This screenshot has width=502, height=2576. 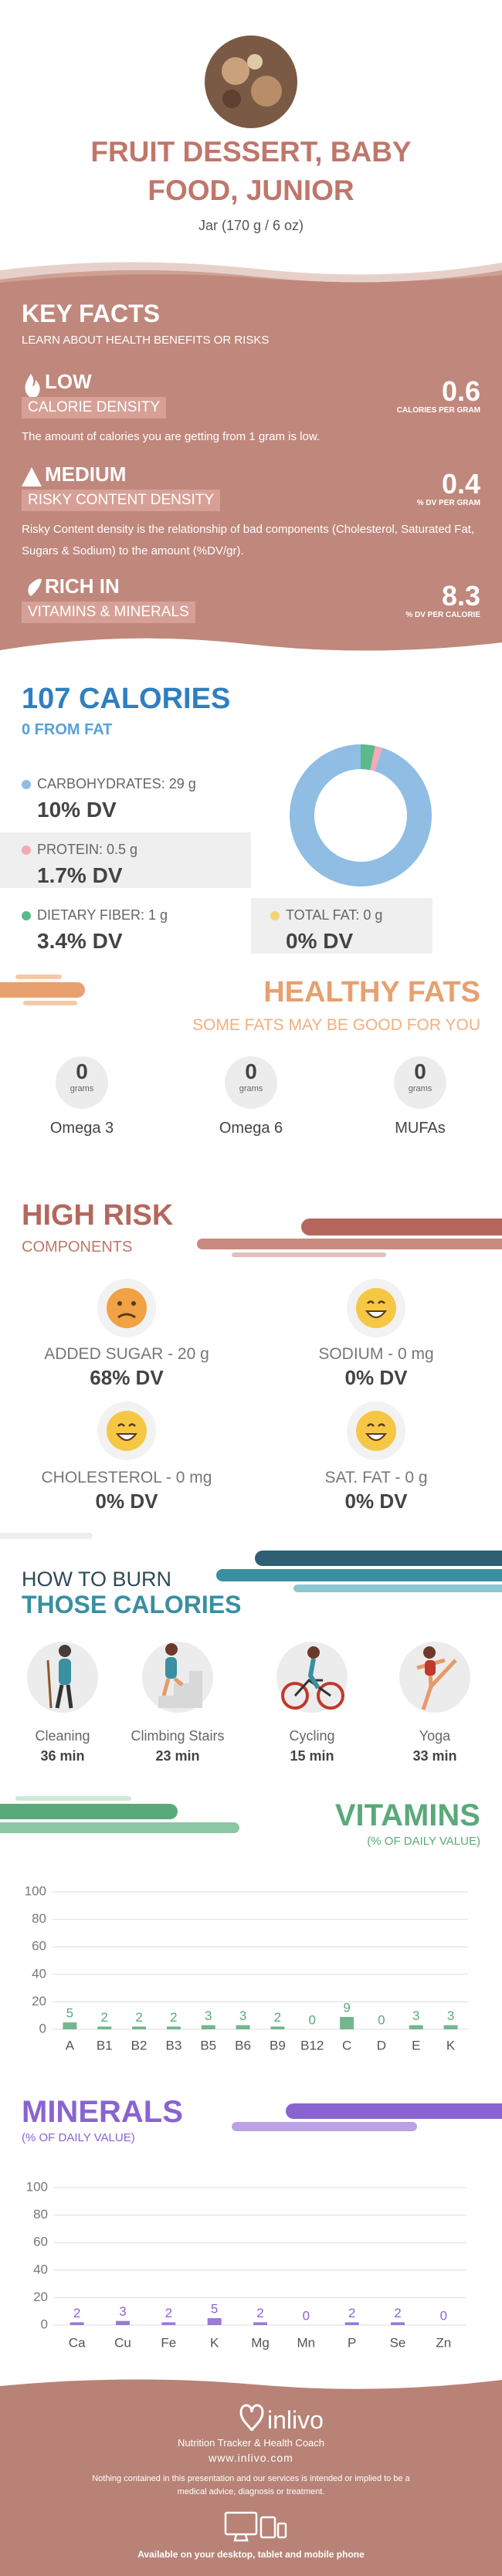 What do you see at coordinates (346, 2045) in the screenshot?
I see `x-tick-label: C` at bounding box center [346, 2045].